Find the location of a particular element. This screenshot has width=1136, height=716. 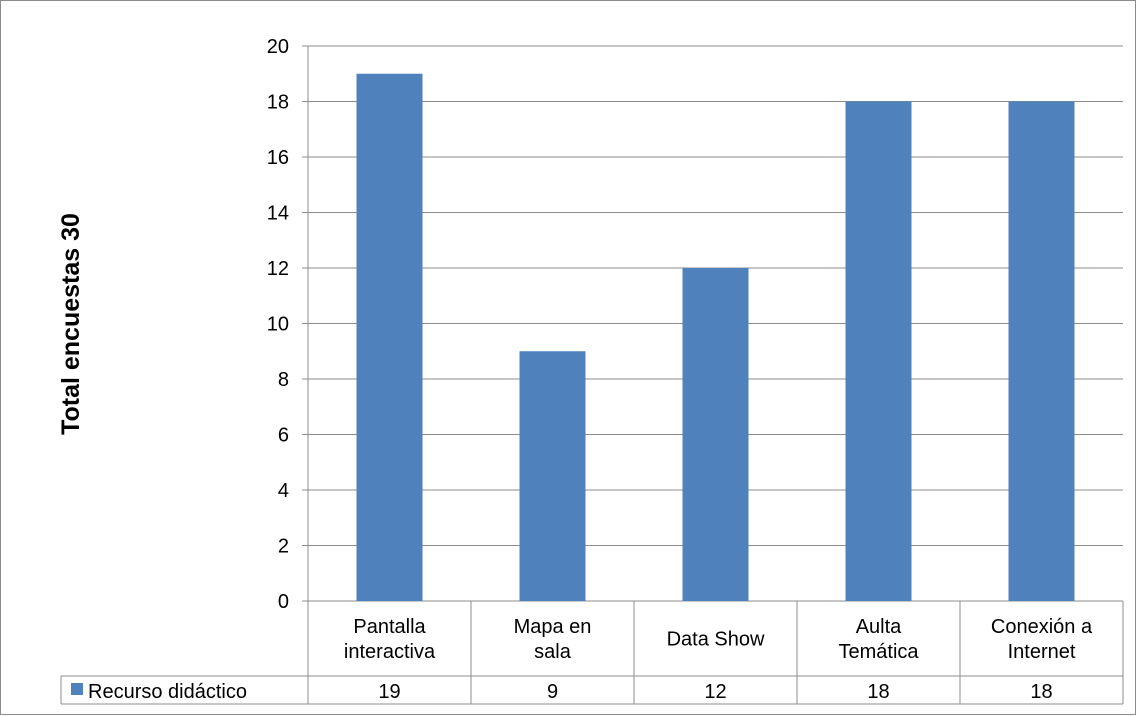

y-tick-label-6: 6 is located at coordinates (283, 436).